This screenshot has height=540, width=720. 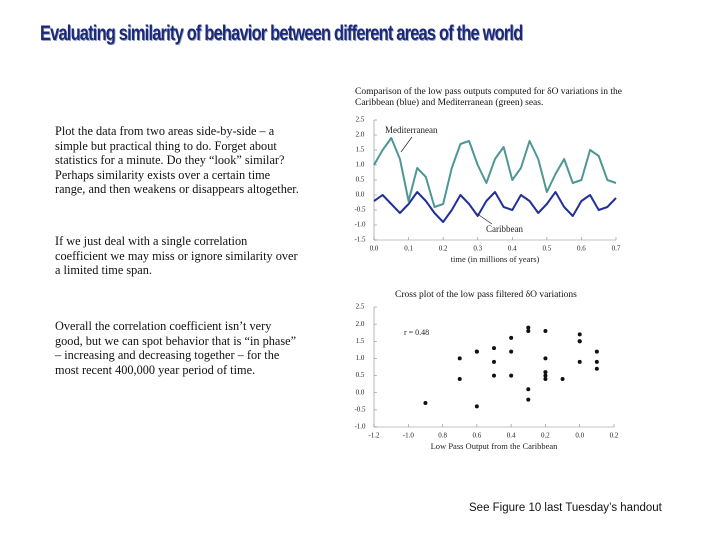 What do you see at coordinates (495, 259) in the screenshot?
I see `x-axis-label: time (in millions of years)` at bounding box center [495, 259].